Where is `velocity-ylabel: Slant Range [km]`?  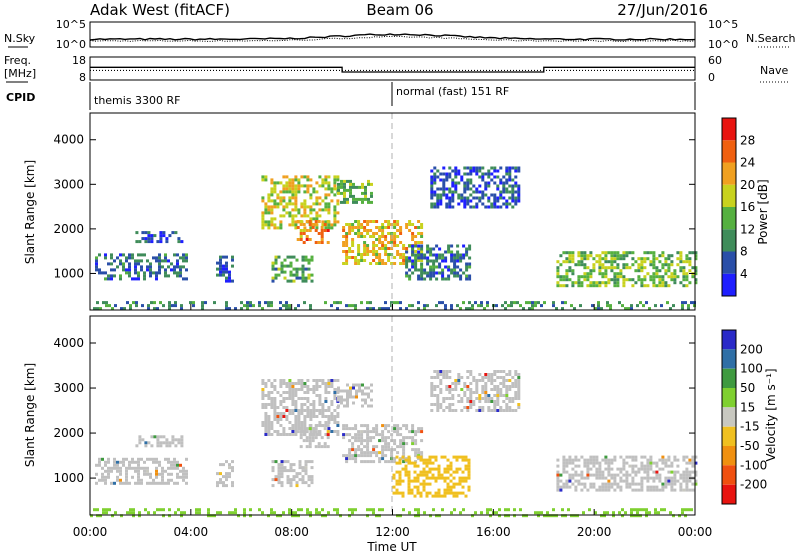 velocity-ylabel: Slant Range [km] is located at coordinates (30, 415).